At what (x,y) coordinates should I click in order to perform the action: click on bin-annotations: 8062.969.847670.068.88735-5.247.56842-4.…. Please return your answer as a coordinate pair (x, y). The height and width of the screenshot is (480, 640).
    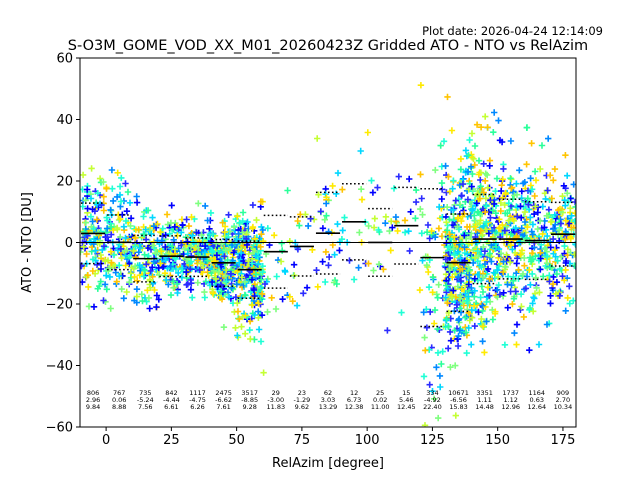
    Looking at the image, I should click on (329, 400).